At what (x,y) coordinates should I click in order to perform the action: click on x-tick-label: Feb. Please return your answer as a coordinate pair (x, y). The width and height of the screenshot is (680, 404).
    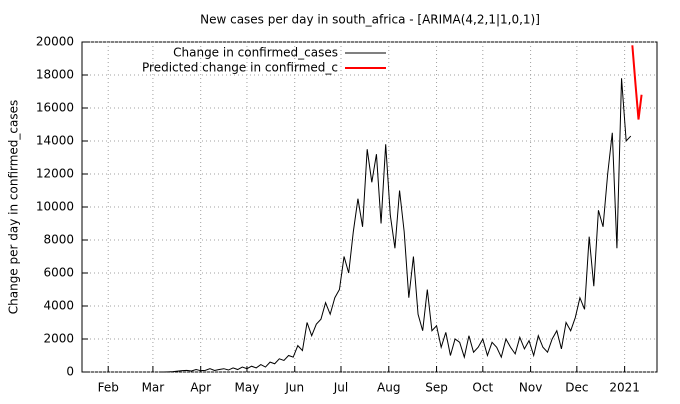
    Looking at the image, I should click on (108, 388).